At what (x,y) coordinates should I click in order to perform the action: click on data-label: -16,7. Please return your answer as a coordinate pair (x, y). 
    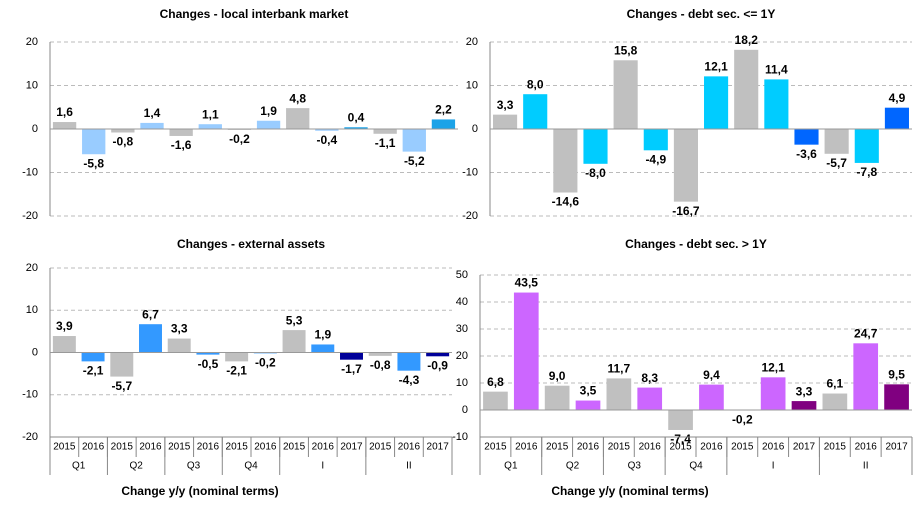
    Looking at the image, I should click on (686, 211).